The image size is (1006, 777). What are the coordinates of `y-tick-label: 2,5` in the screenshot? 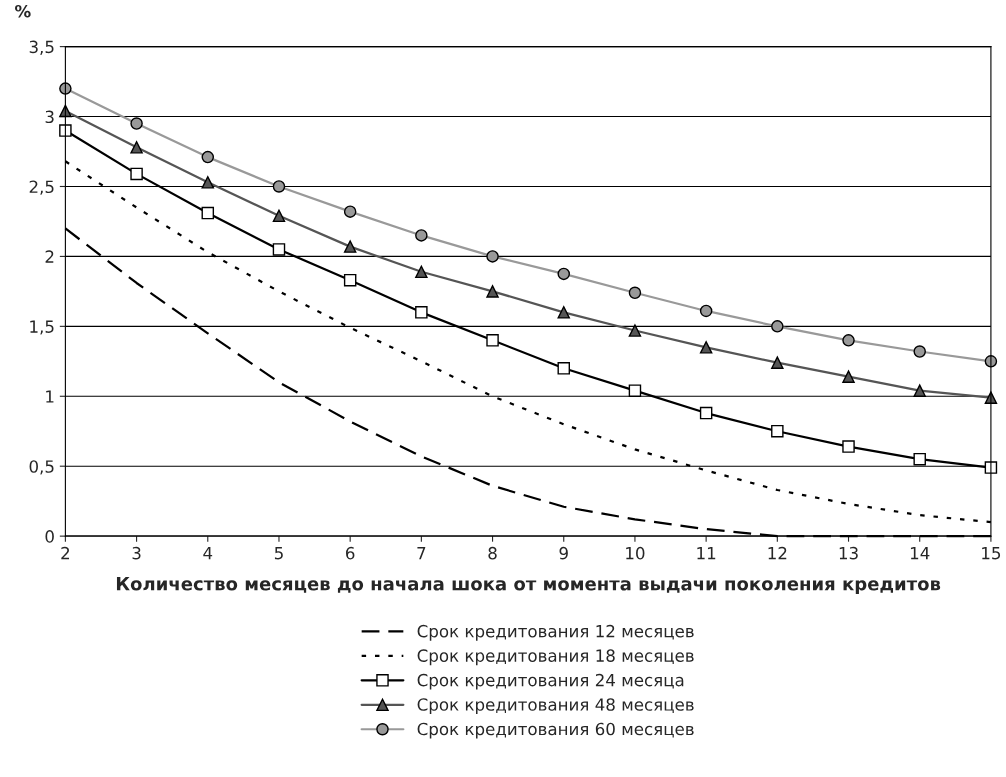 It's located at (41, 187).